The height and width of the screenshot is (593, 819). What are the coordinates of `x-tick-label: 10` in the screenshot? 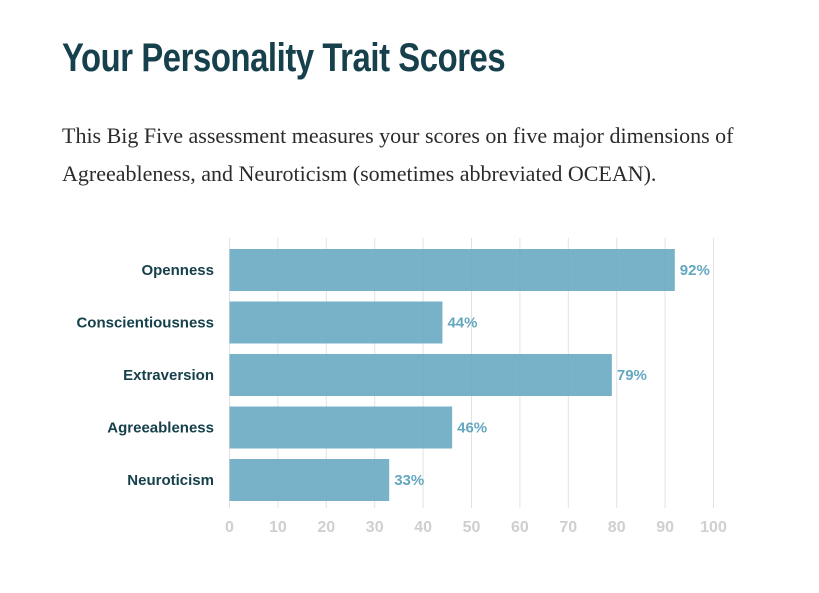 It's located at (278, 527).